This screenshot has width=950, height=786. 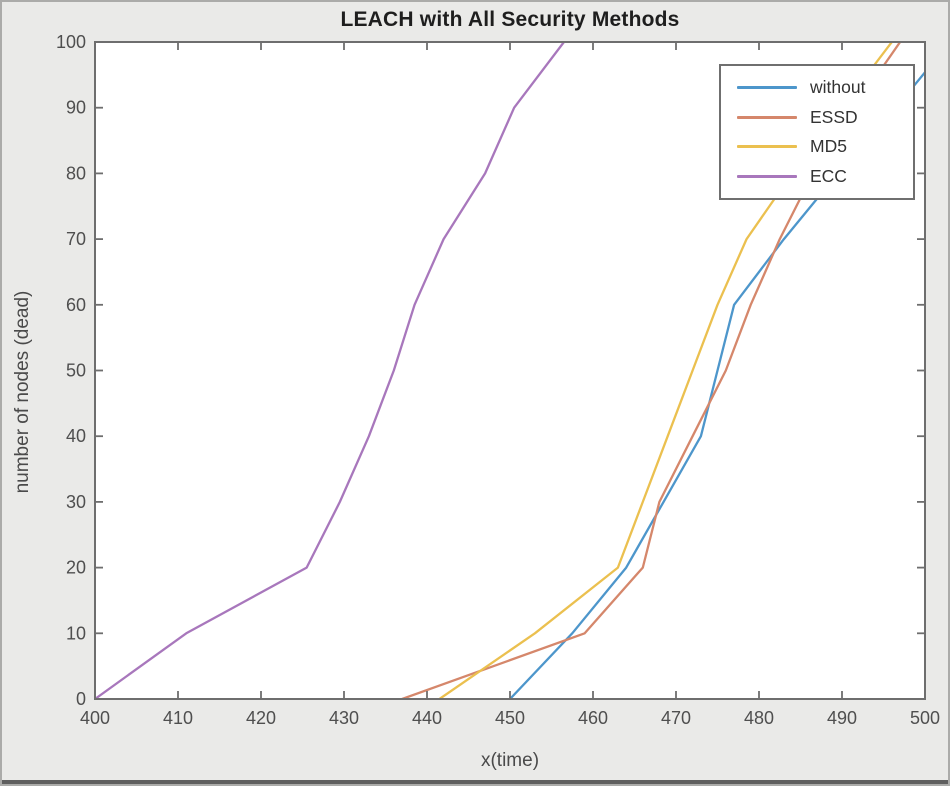 What do you see at coordinates (178, 718) in the screenshot?
I see `x-tick-label: 410` at bounding box center [178, 718].